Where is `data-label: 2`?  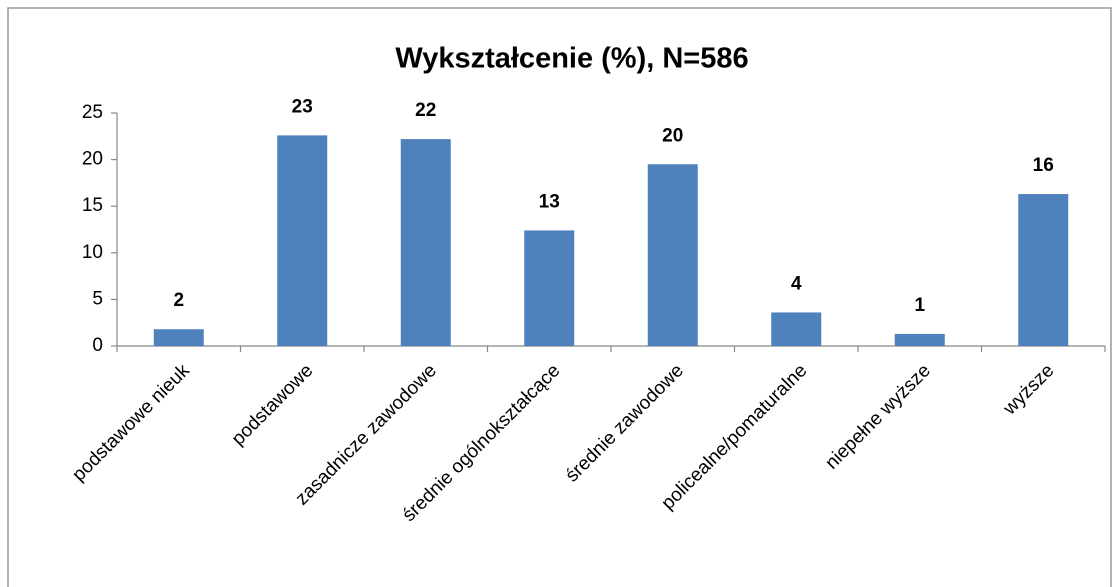
data-label: 2 is located at coordinates (178, 300).